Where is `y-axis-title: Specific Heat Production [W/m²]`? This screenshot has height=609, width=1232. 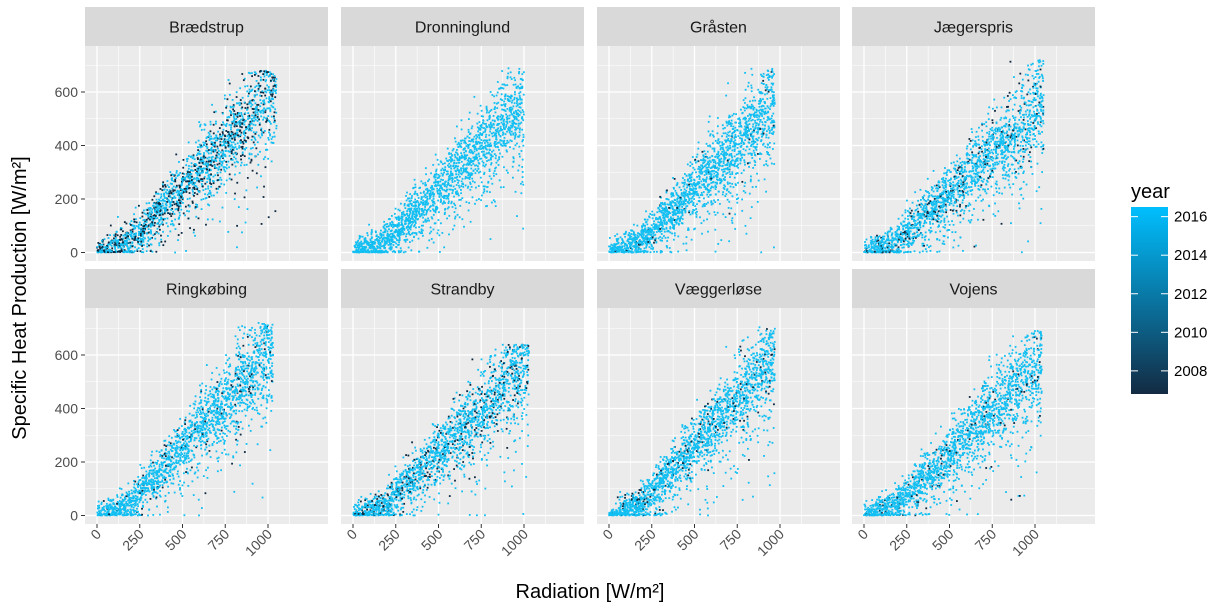 y-axis-title: Specific Heat Production [W/m²] is located at coordinates (20, 297).